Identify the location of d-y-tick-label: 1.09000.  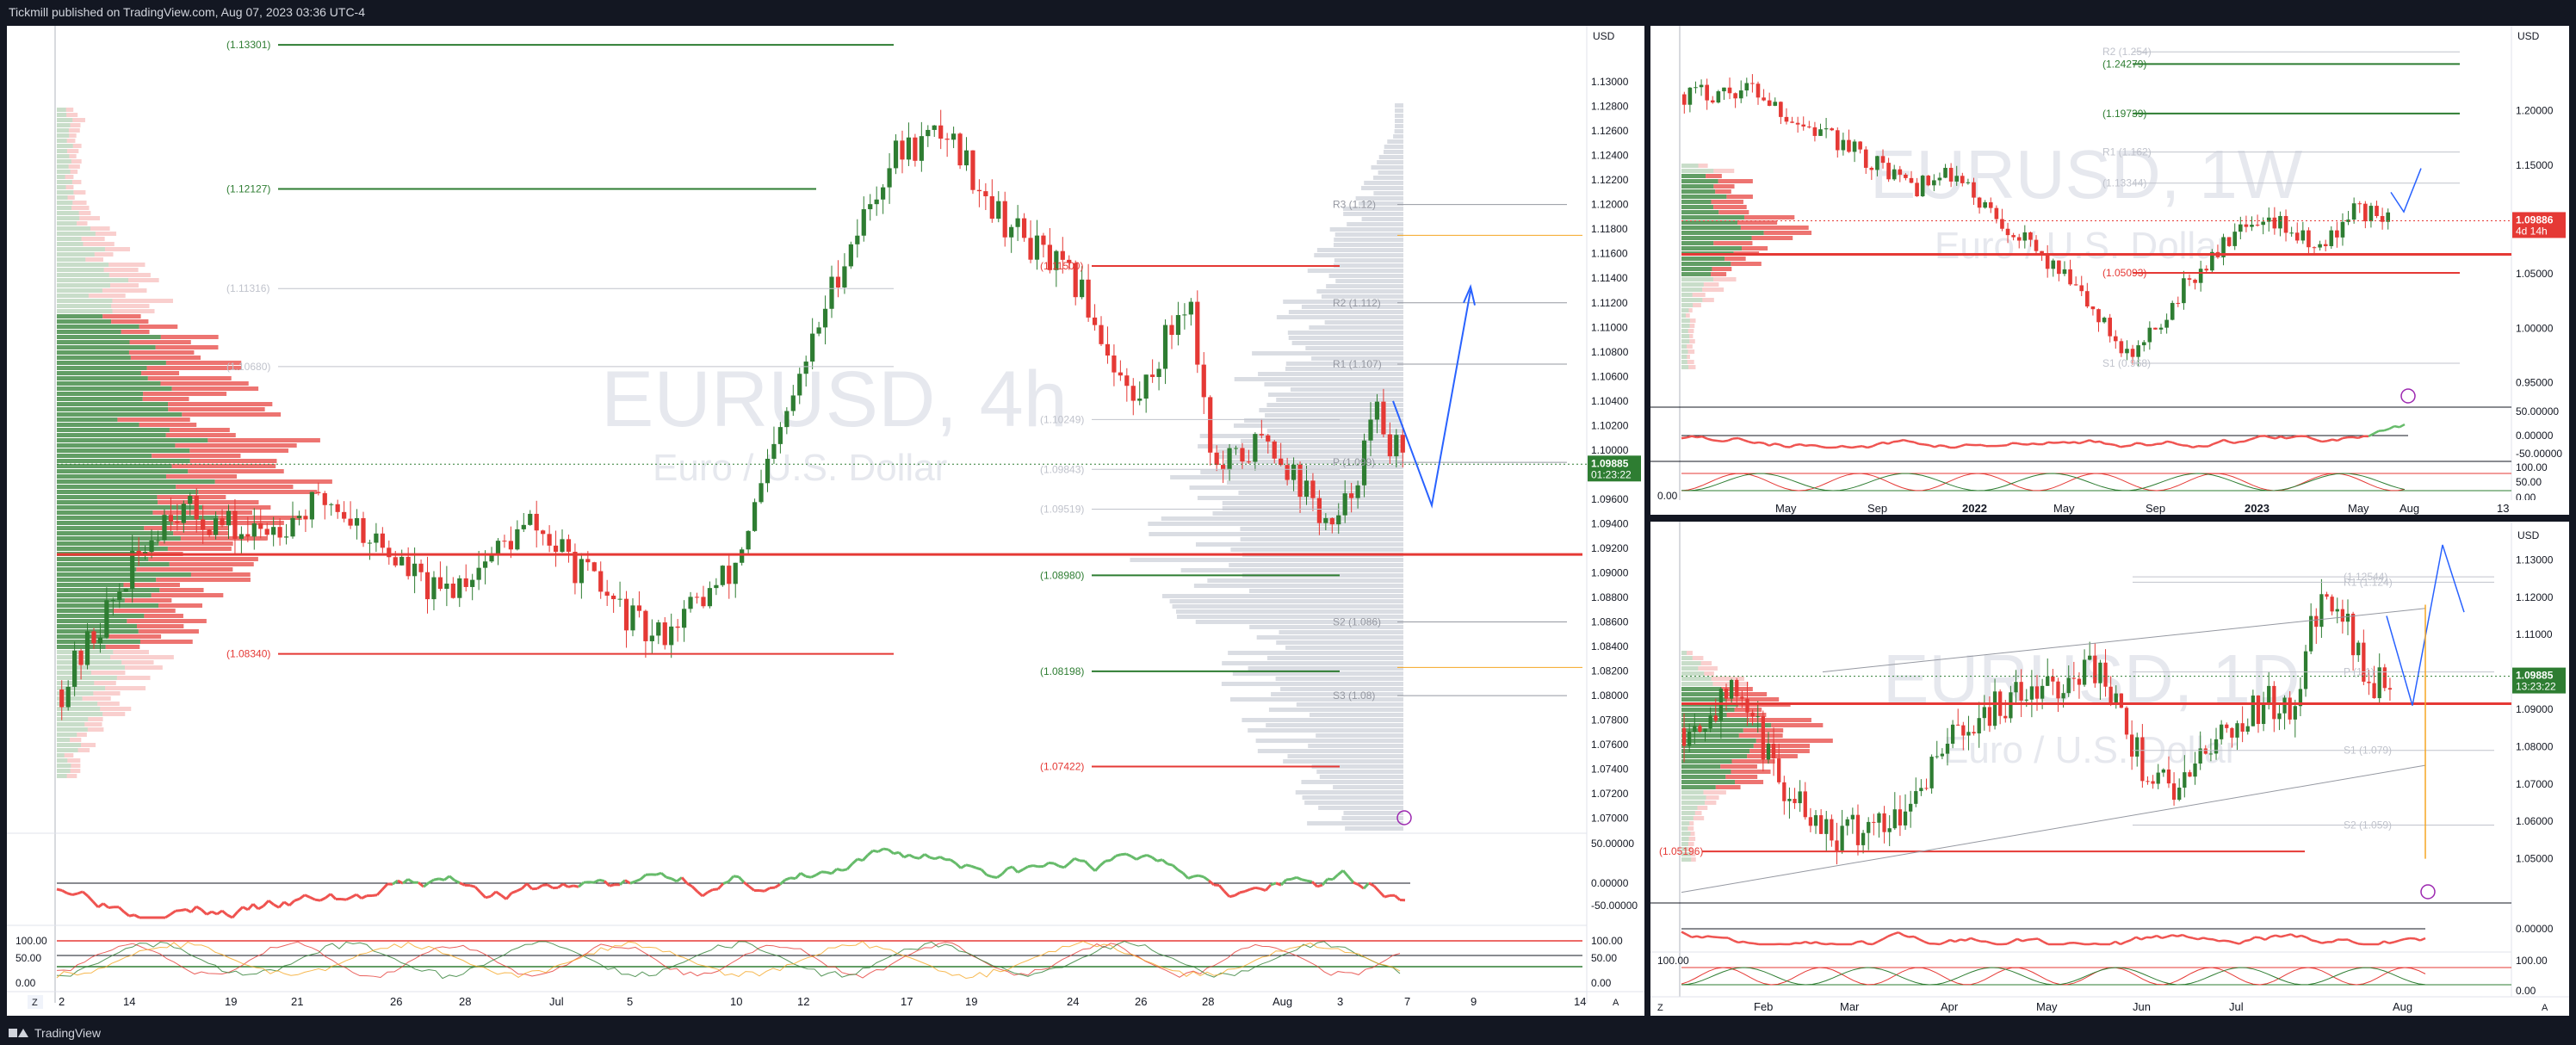
(2535, 709).